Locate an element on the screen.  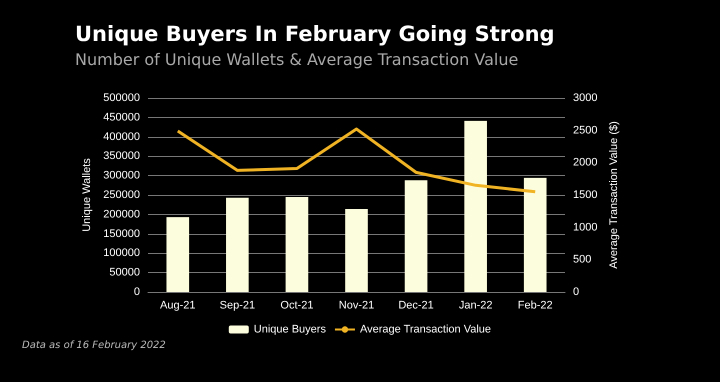
y2-tick-label: 1500 is located at coordinates (585, 195).